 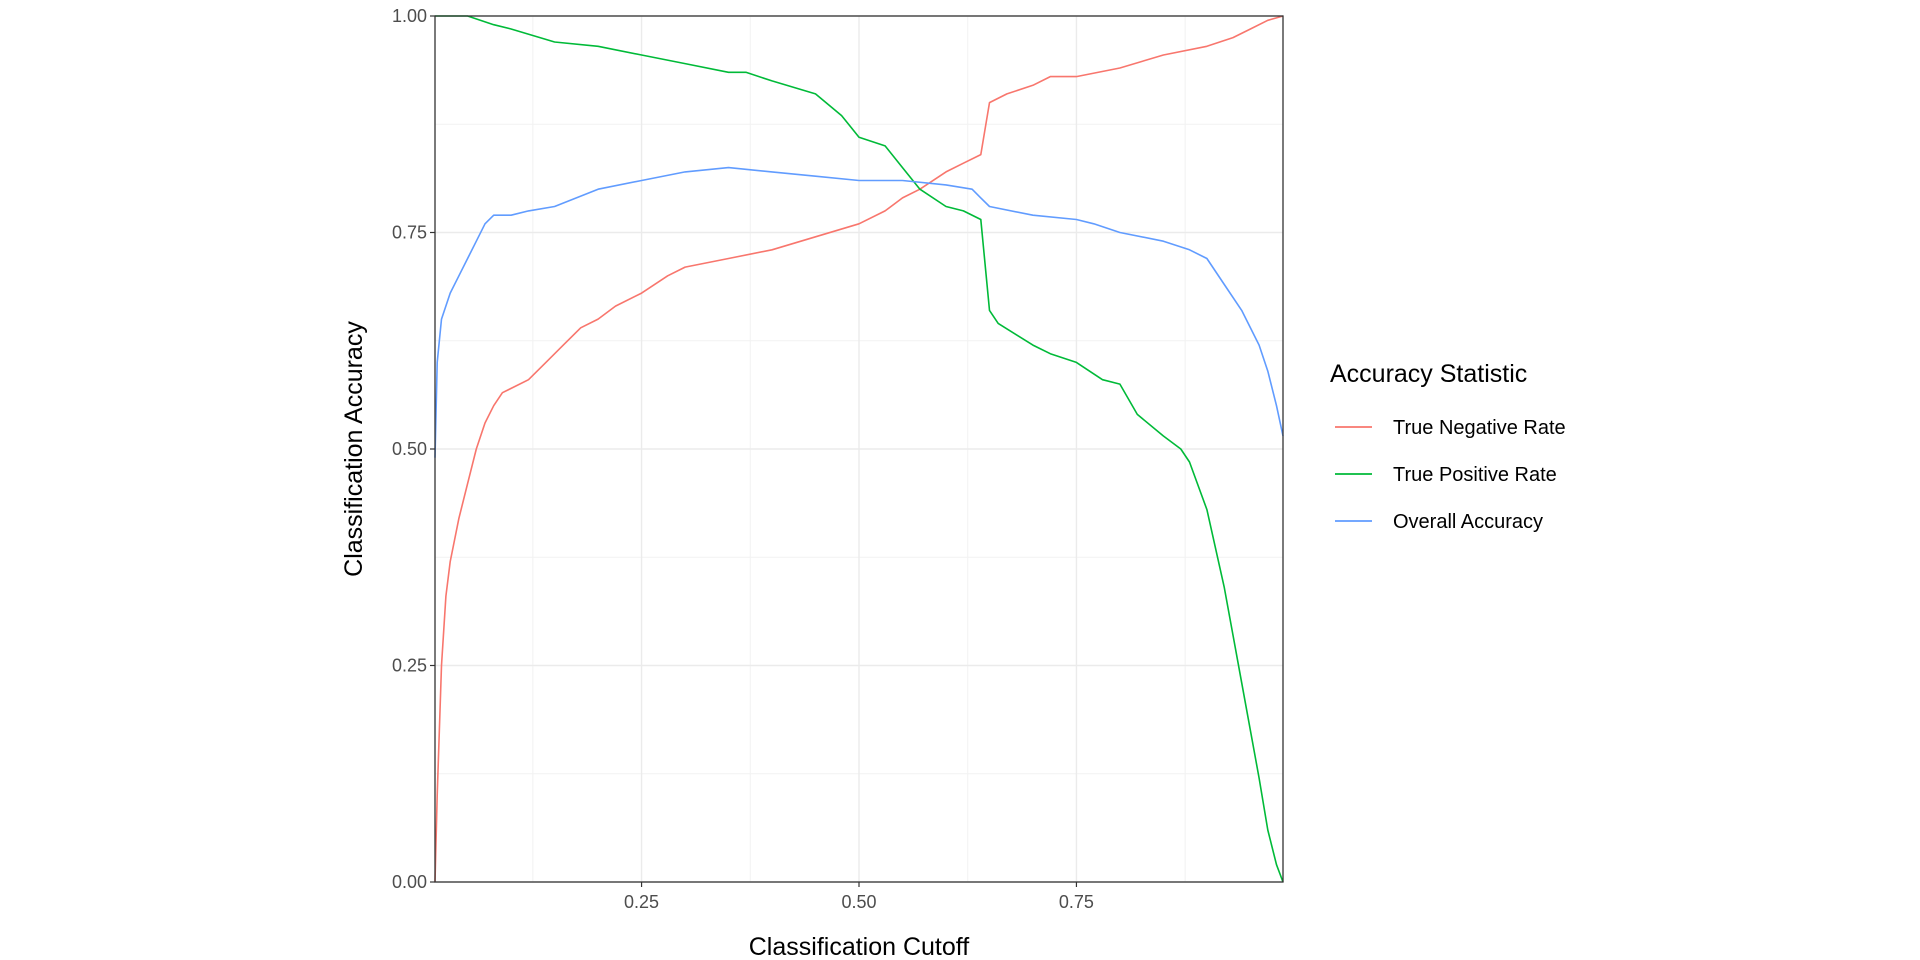 What do you see at coordinates (409, 882) in the screenshot?
I see `y-tick-label: 0.00` at bounding box center [409, 882].